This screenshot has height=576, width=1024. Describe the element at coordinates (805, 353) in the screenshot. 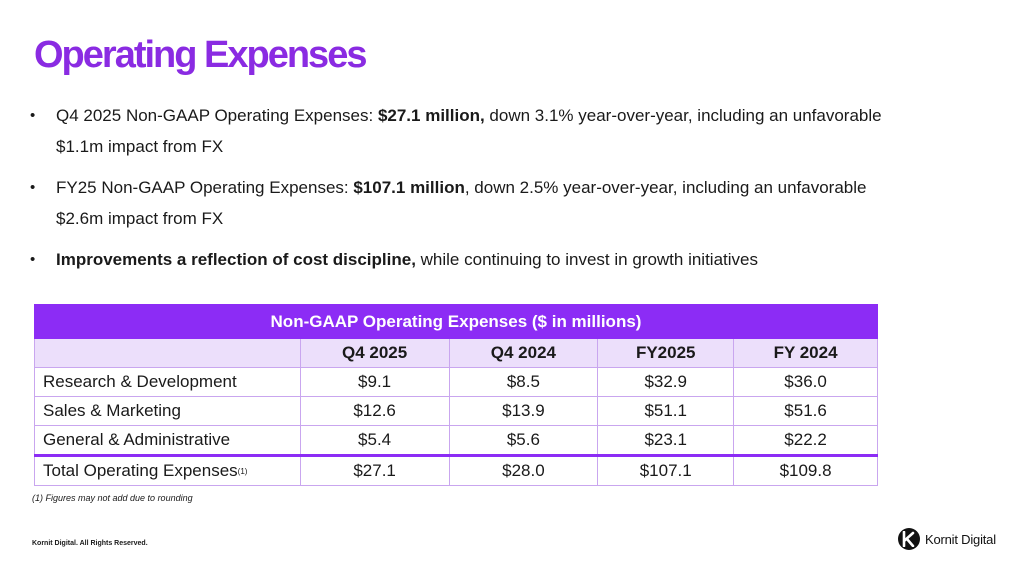

I see `column-header: FY 2024` at that location.